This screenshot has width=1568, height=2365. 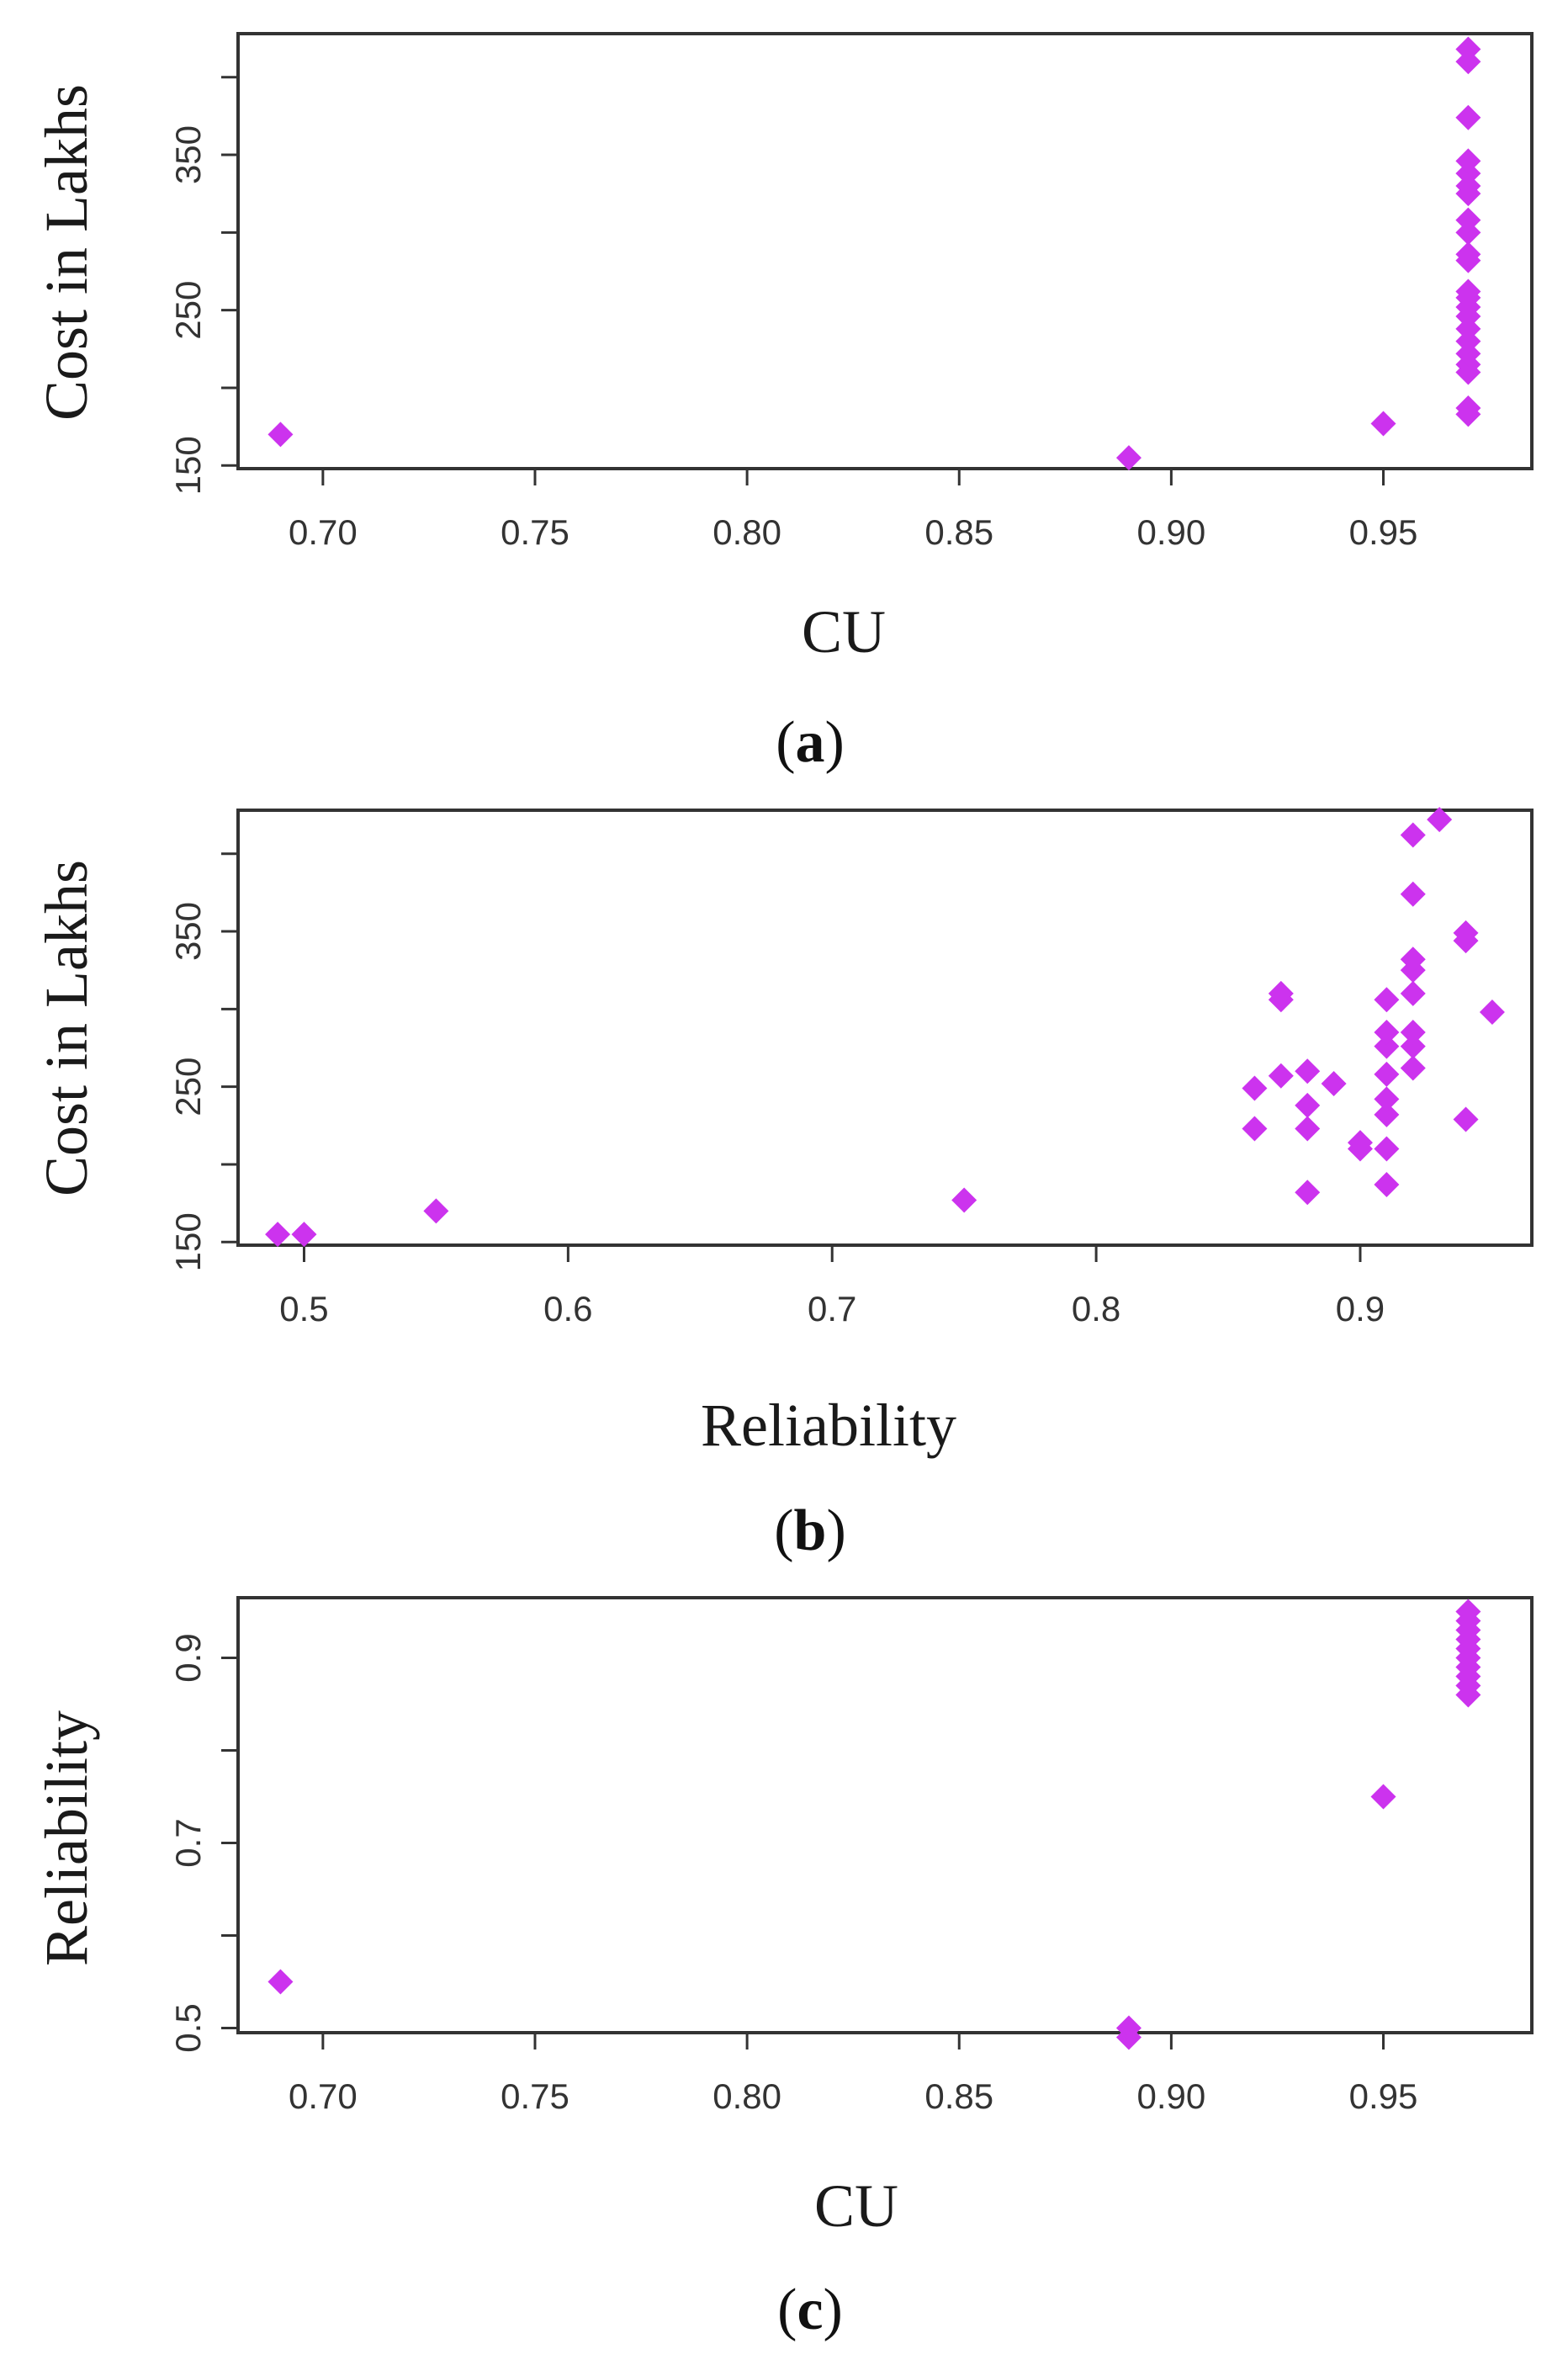 I want to click on y-axis-title-c: Reliability, so click(x=66, y=1838).